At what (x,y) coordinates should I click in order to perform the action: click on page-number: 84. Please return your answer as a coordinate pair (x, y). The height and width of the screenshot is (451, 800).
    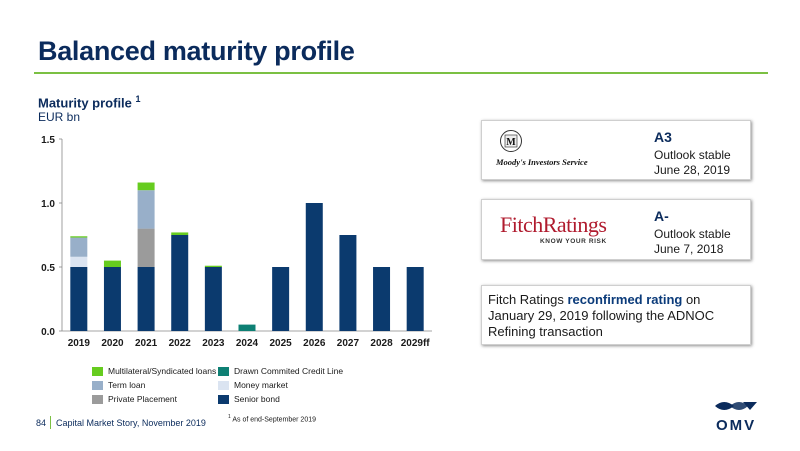
    Looking at the image, I should click on (41, 423).